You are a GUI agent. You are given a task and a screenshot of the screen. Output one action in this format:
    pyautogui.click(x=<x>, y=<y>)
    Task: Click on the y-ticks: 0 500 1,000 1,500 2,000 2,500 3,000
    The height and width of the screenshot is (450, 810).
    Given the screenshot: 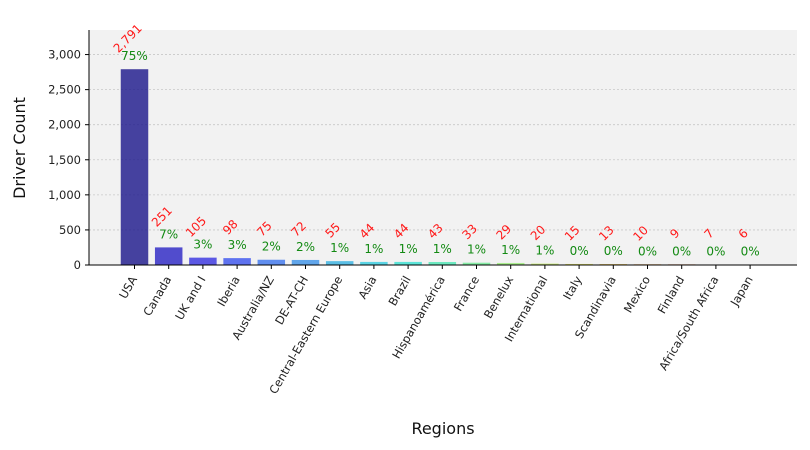 What is the action you would take?
    pyautogui.click(x=68, y=160)
    